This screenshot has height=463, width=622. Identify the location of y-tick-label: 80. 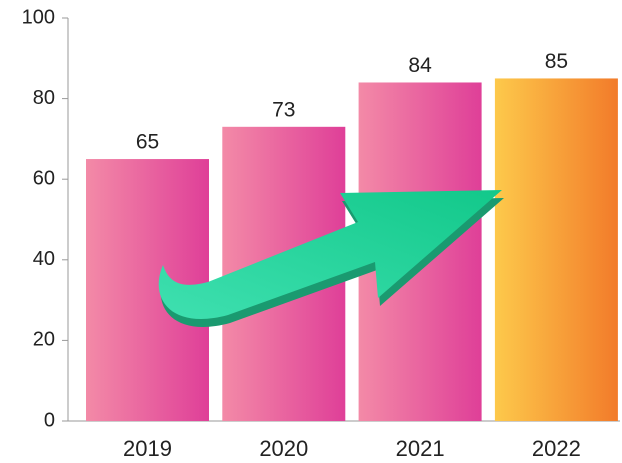
(44, 98).